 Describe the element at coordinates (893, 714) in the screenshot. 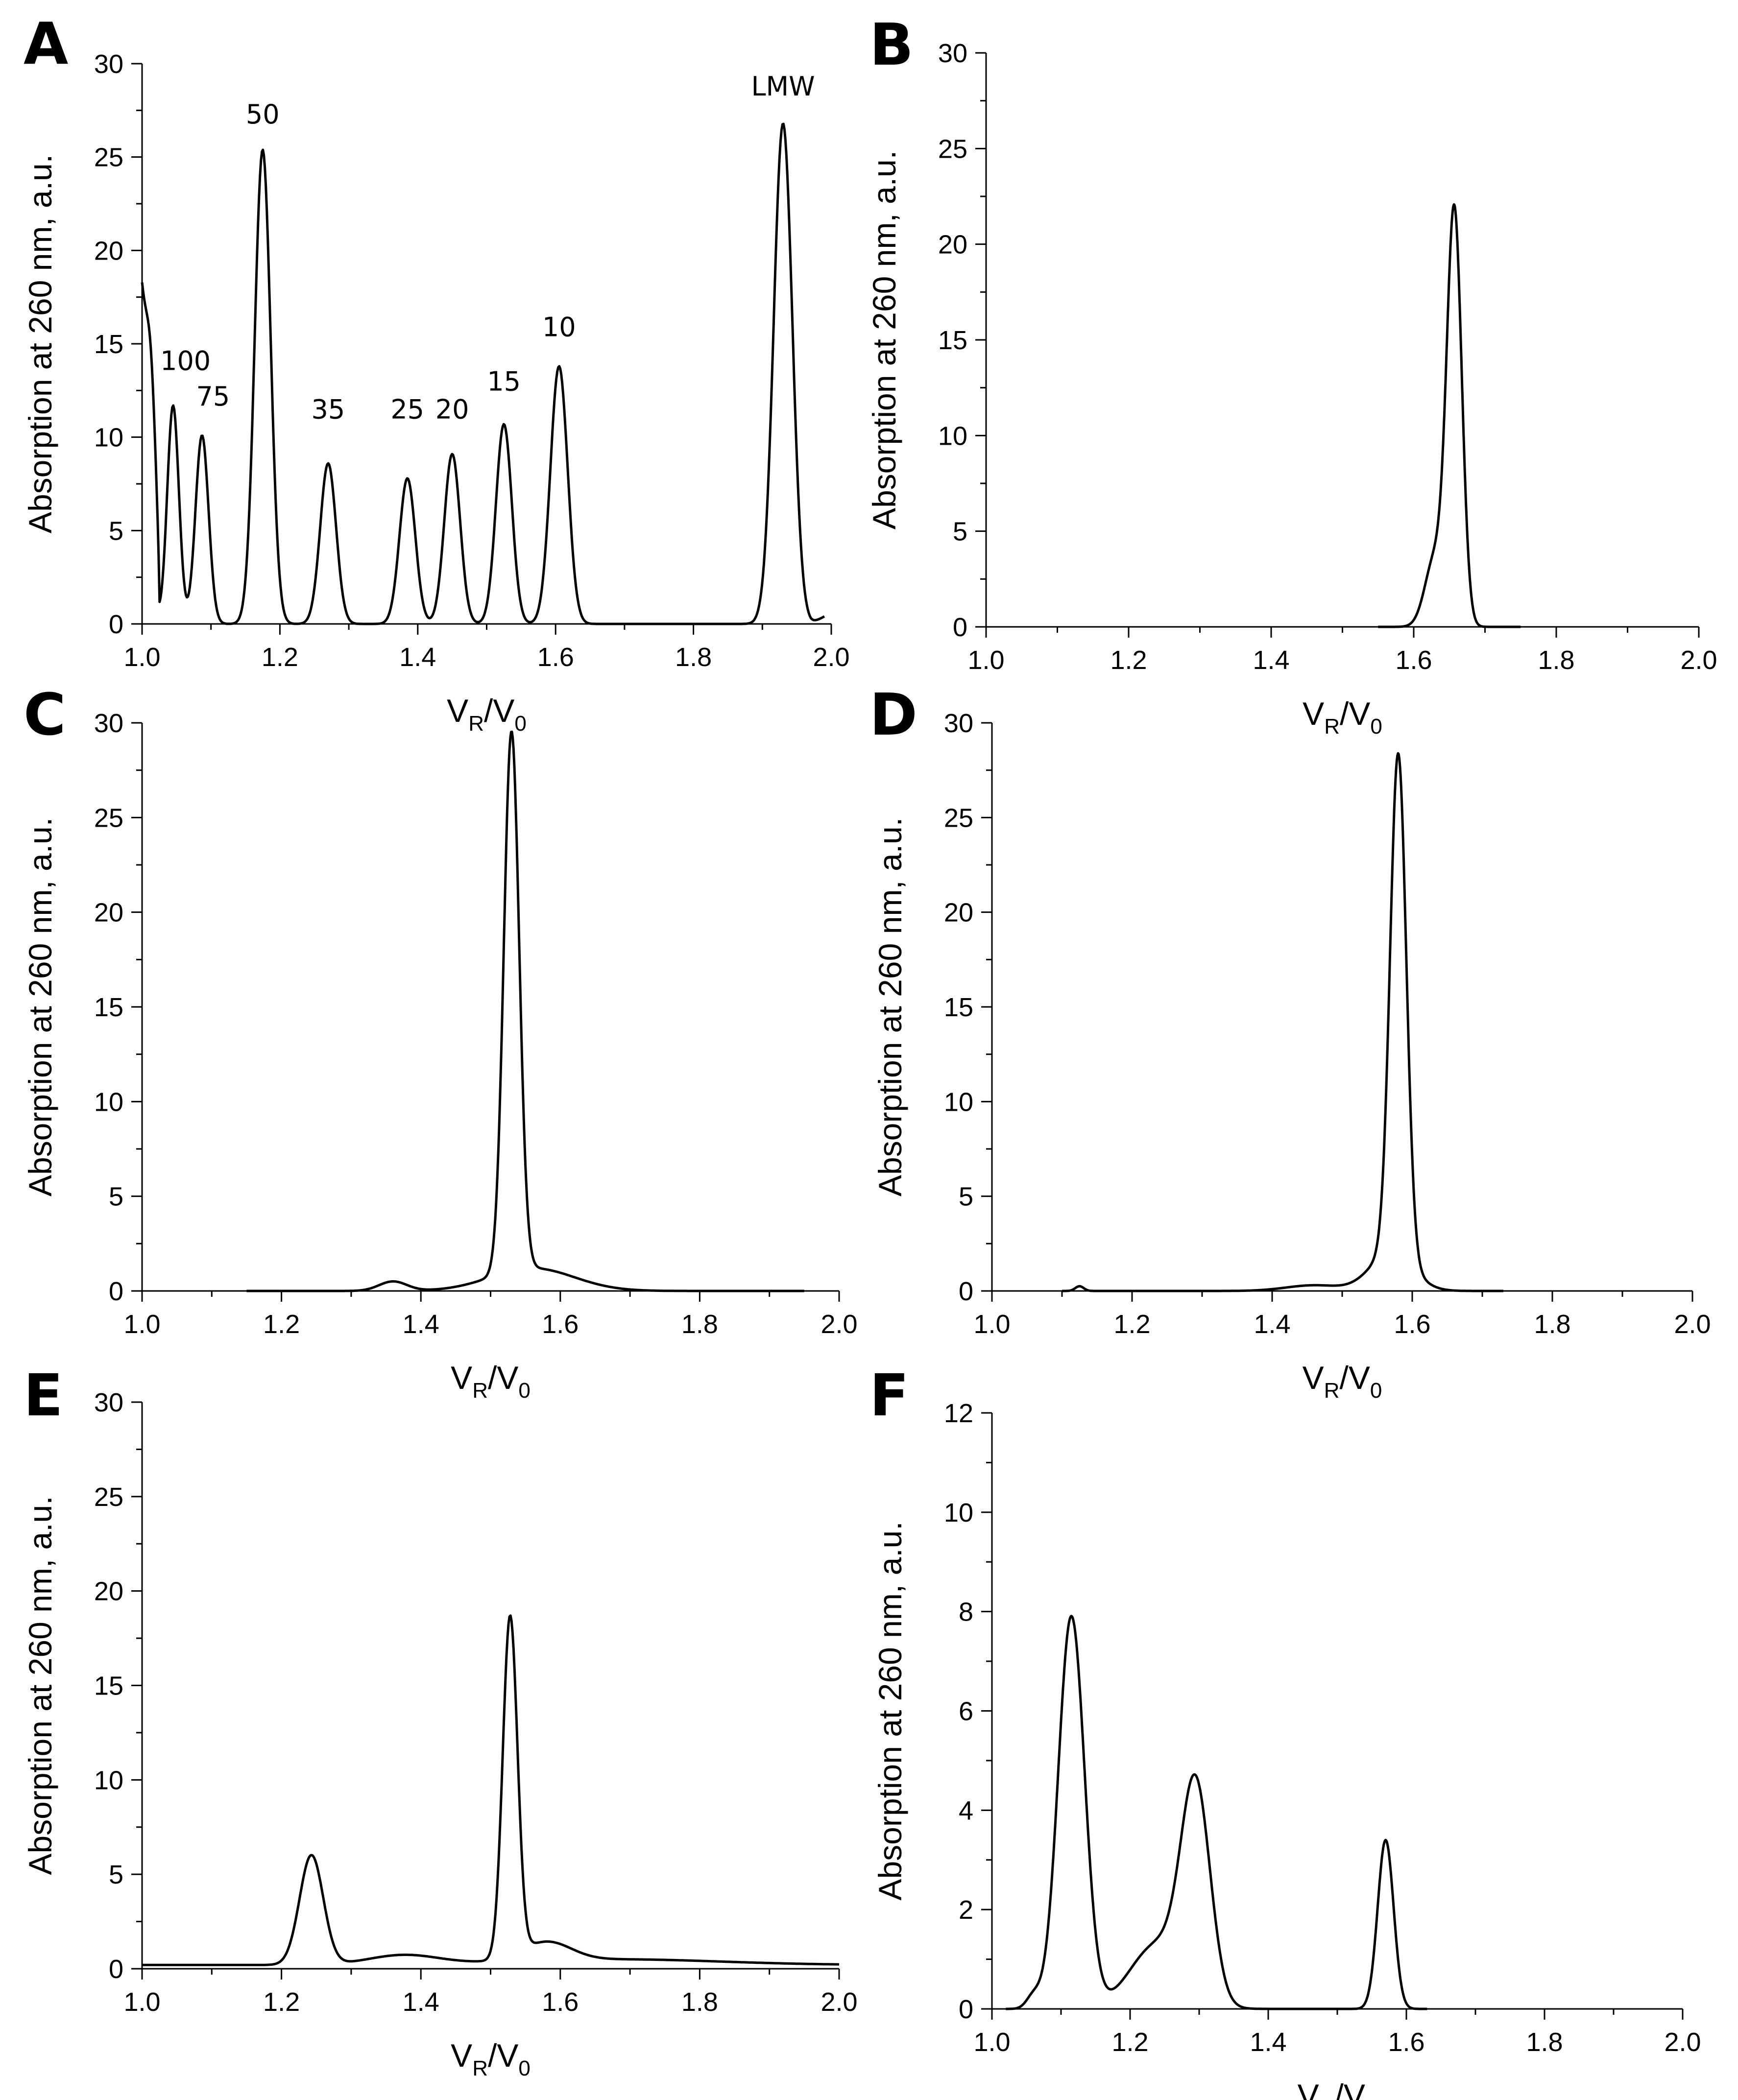

I see `panel-letter: D` at that location.